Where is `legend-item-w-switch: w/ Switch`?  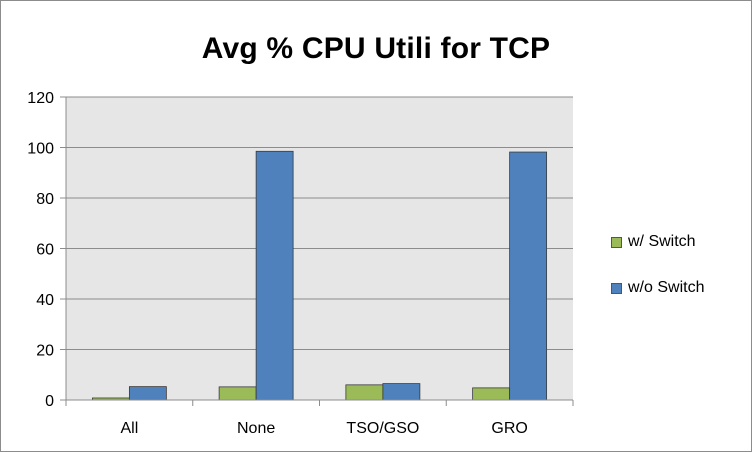
legend-item-w-switch: w/ Switch is located at coordinates (681, 242).